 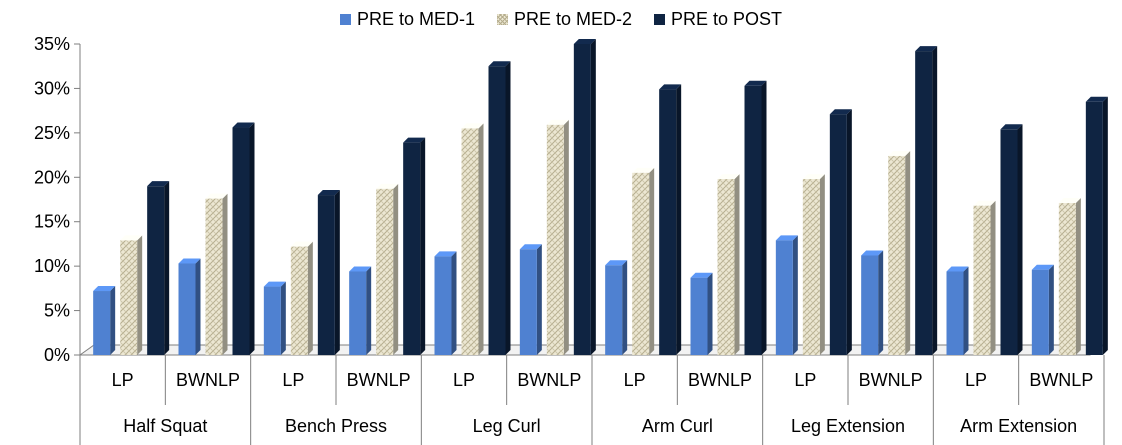 I want to click on x-group-label: Leg Curl, so click(x=507, y=426).